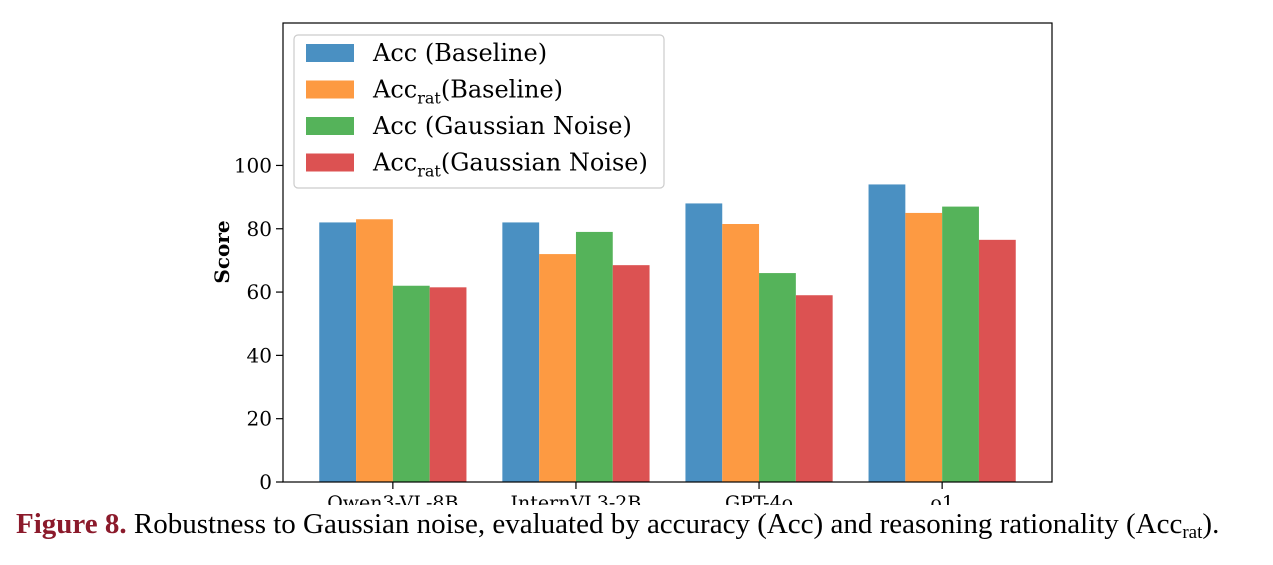  I want to click on legend-label: Acc (Baseline), so click(459, 53).